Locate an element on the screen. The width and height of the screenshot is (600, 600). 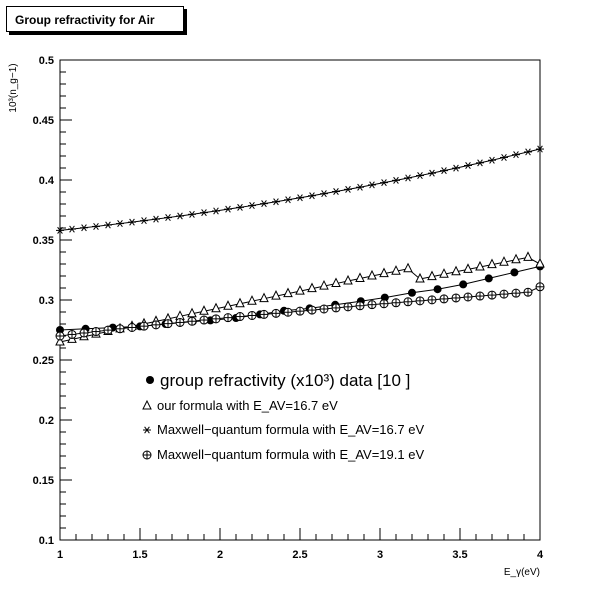
x-tick-label: 4 is located at coordinates (540, 555).